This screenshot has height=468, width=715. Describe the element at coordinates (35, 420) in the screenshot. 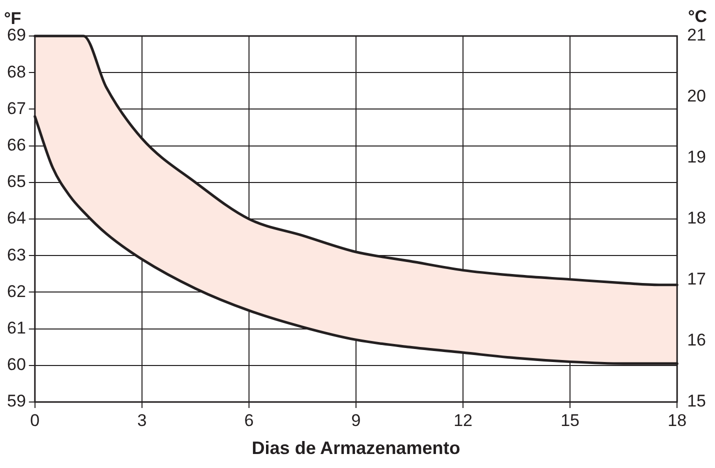

I see `x-tick-label: 0` at that location.